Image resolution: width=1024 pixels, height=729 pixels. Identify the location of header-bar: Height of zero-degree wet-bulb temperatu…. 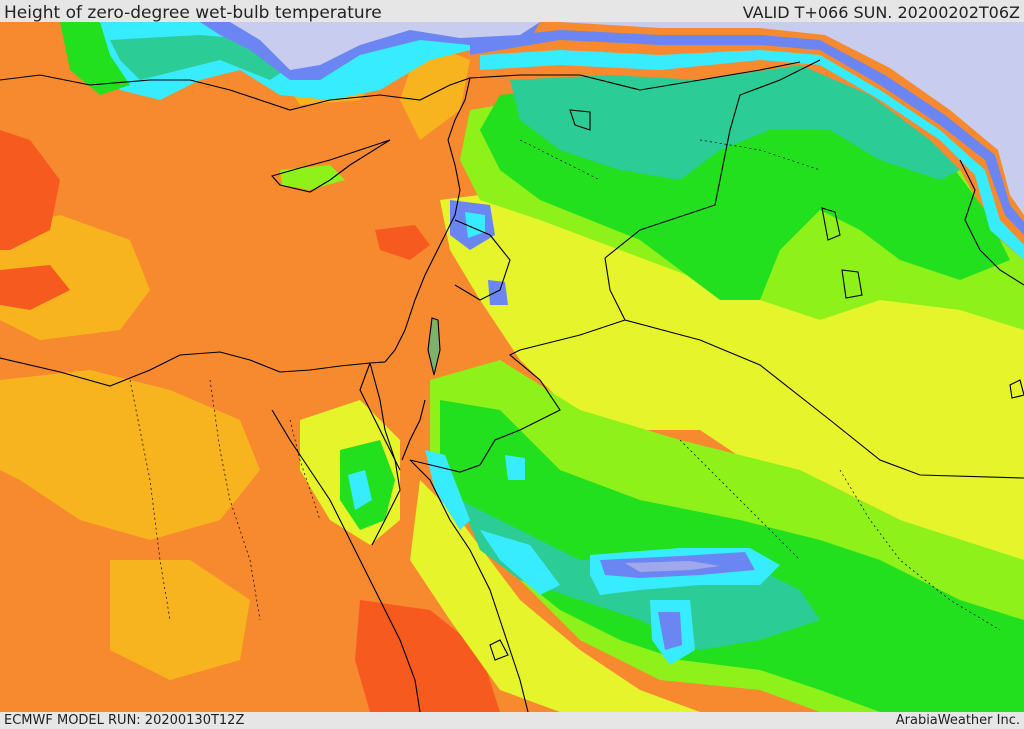
(512, 11).